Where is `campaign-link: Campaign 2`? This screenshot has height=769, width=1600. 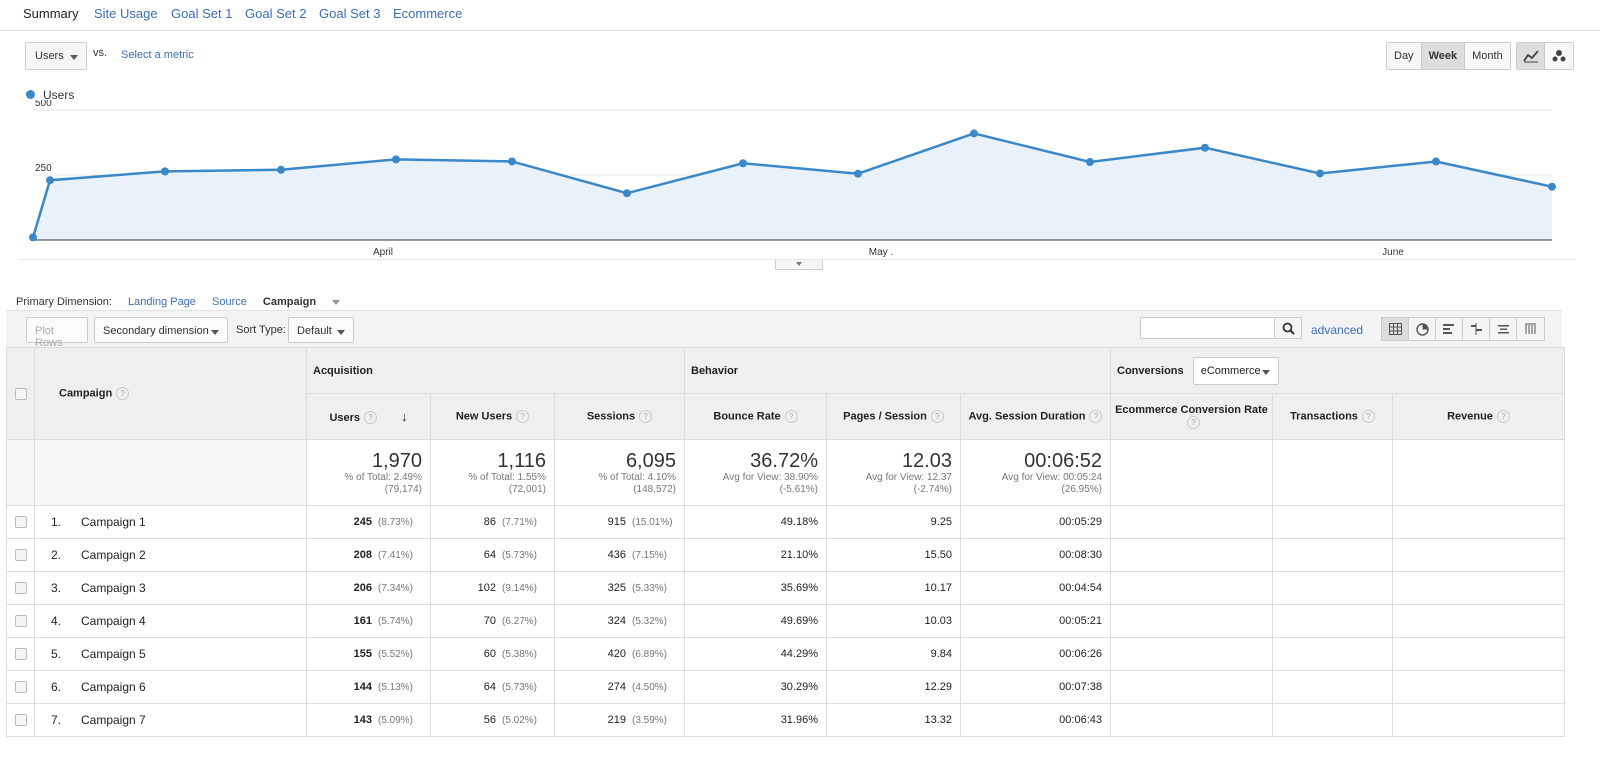
campaign-link: Campaign 2 is located at coordinates (113, 555).